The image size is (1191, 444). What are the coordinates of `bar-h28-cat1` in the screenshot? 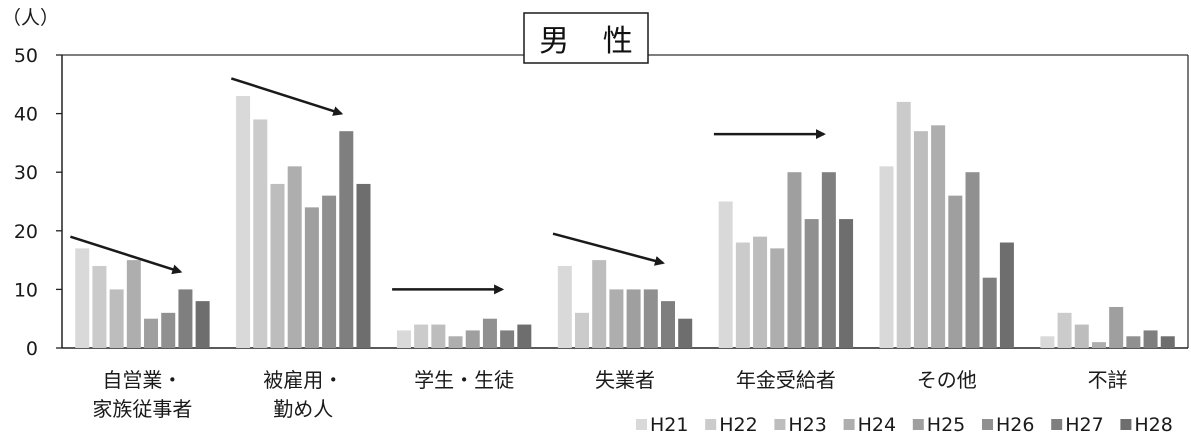 It's located at (202, 324).